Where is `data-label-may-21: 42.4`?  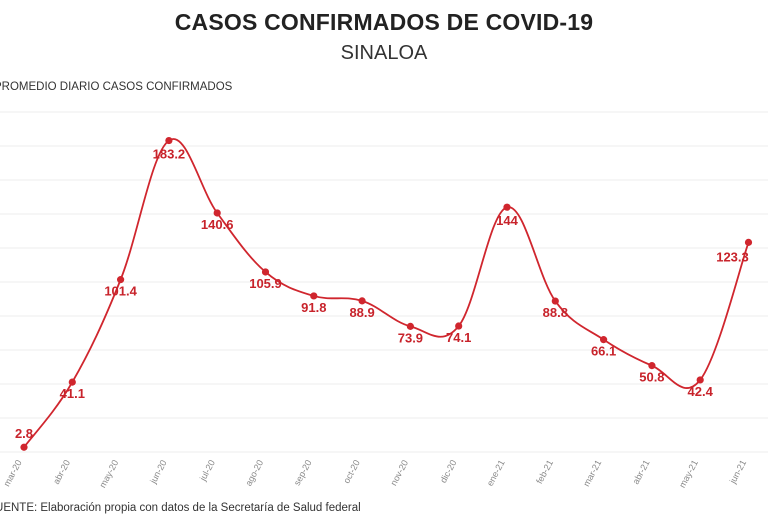
data-label-may-21: 42.4 is located at coordinates (701, 391).